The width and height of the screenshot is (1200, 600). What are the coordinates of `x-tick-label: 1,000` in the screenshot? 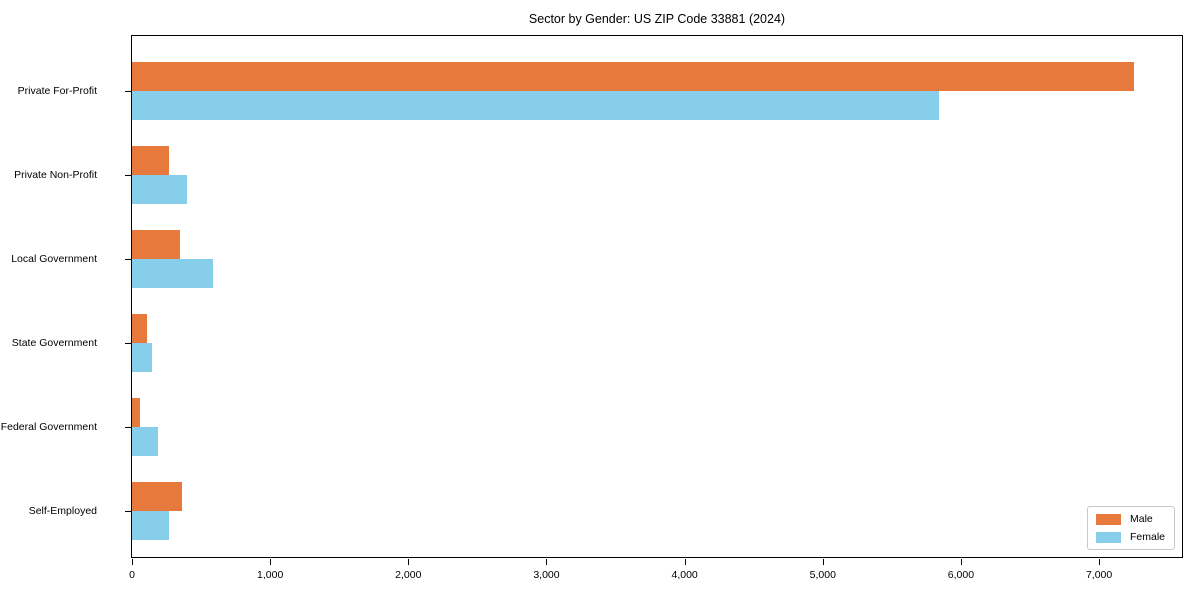 It's located at (270, 575).